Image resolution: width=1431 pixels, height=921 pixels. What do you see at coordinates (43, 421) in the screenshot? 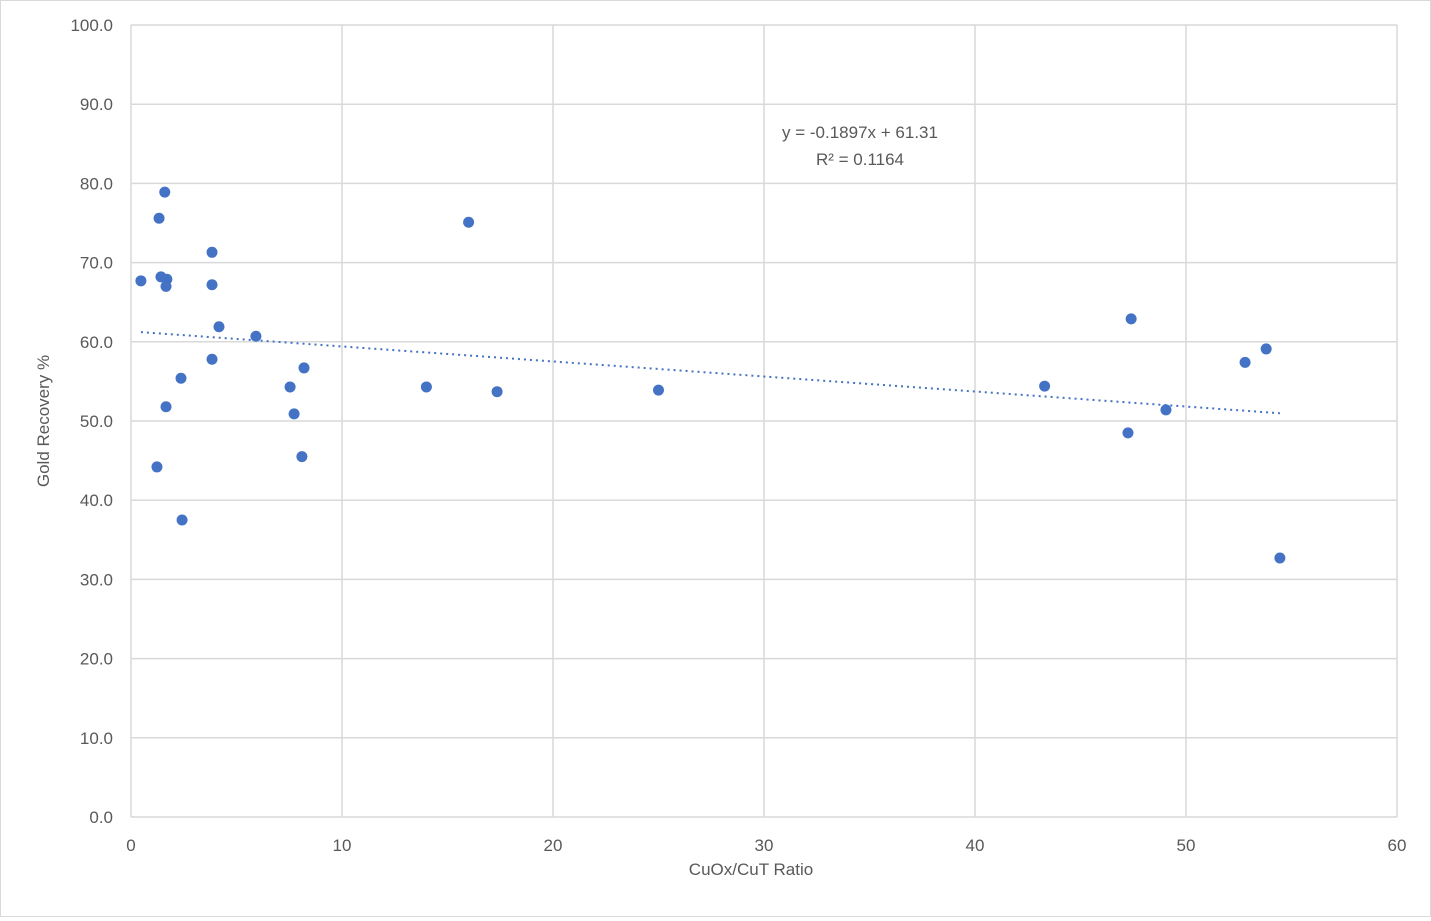
I see `y-axis-title: Gold Recovery %` at bounding box center [43, 421].